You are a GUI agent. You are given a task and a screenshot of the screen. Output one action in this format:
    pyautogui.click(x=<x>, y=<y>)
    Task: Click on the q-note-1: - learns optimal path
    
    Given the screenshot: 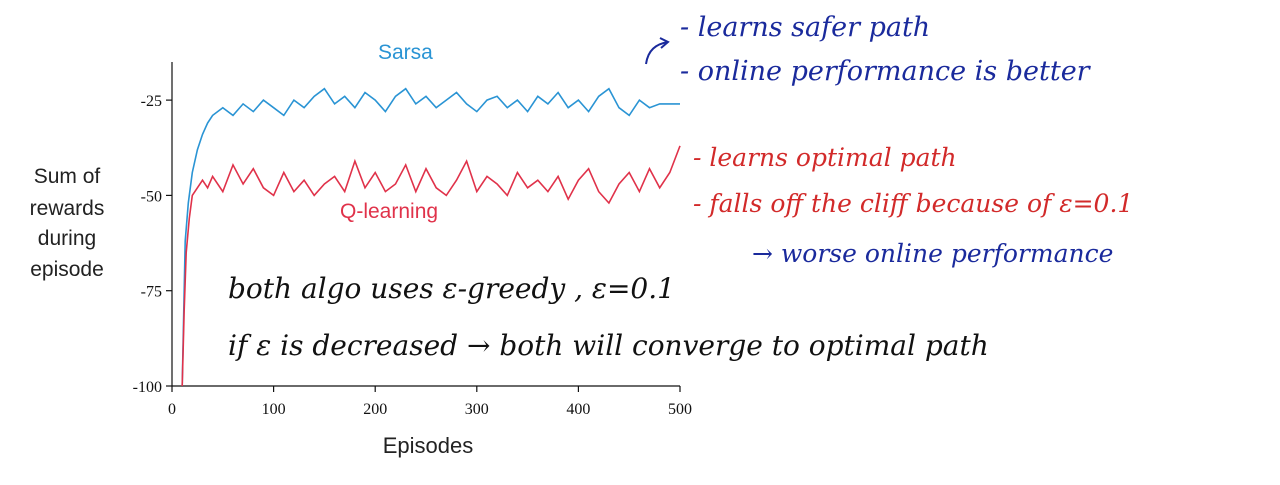 What is the action you would take?
    pyautogui.click(x=825, y=157)
    